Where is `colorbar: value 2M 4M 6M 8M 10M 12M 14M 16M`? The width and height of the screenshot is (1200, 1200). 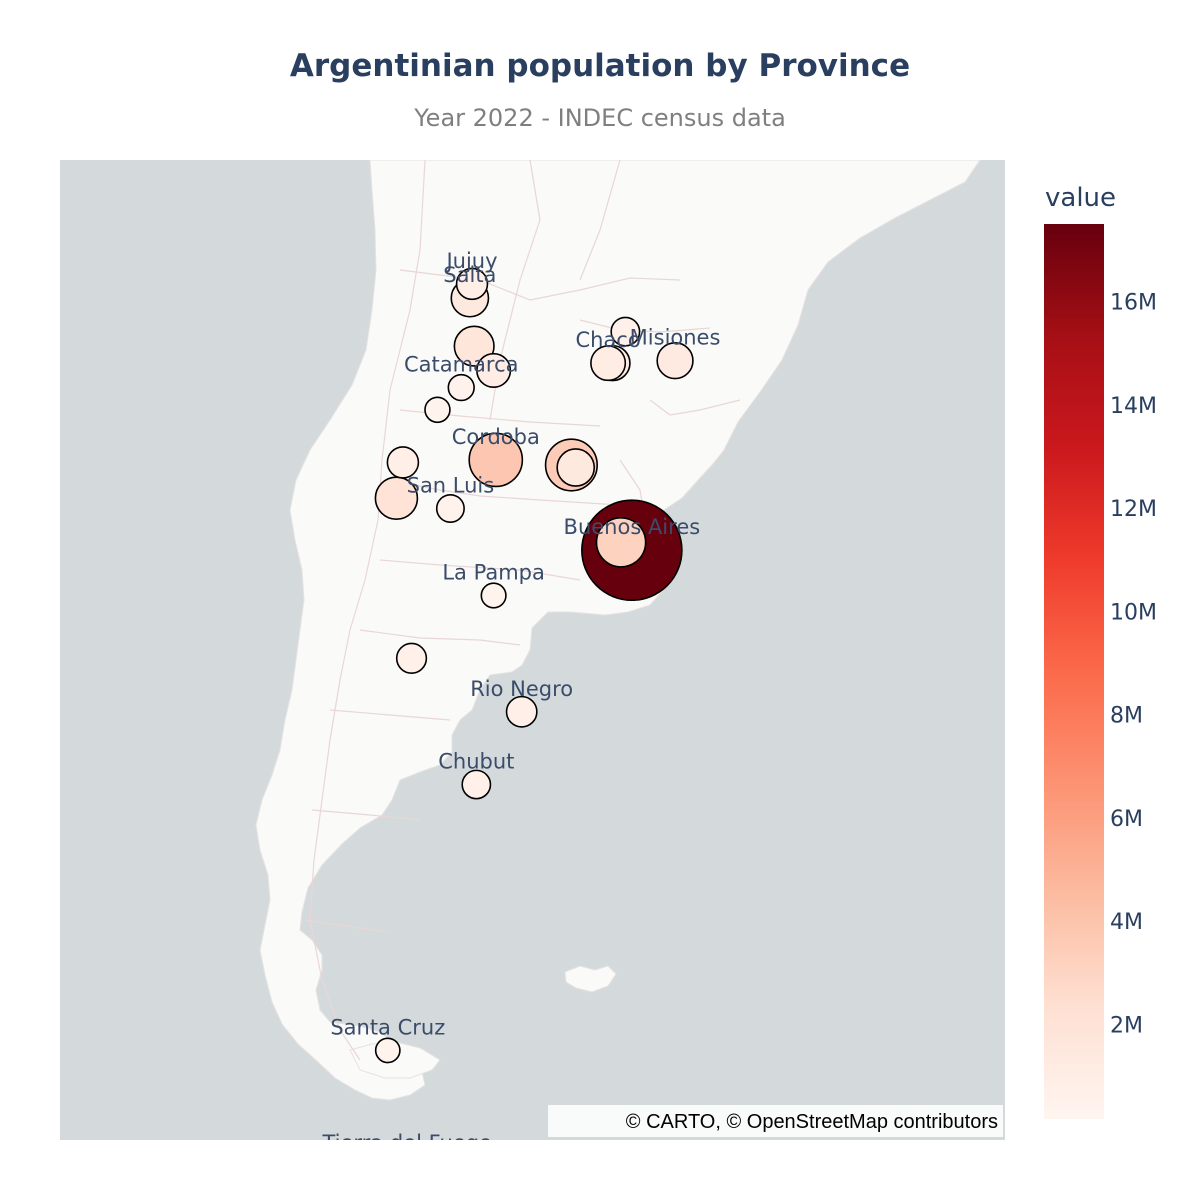 colorbar: value 2M 4M 6M 8M 10M 12M 14M 16M is located at coordinates (1100, 651).